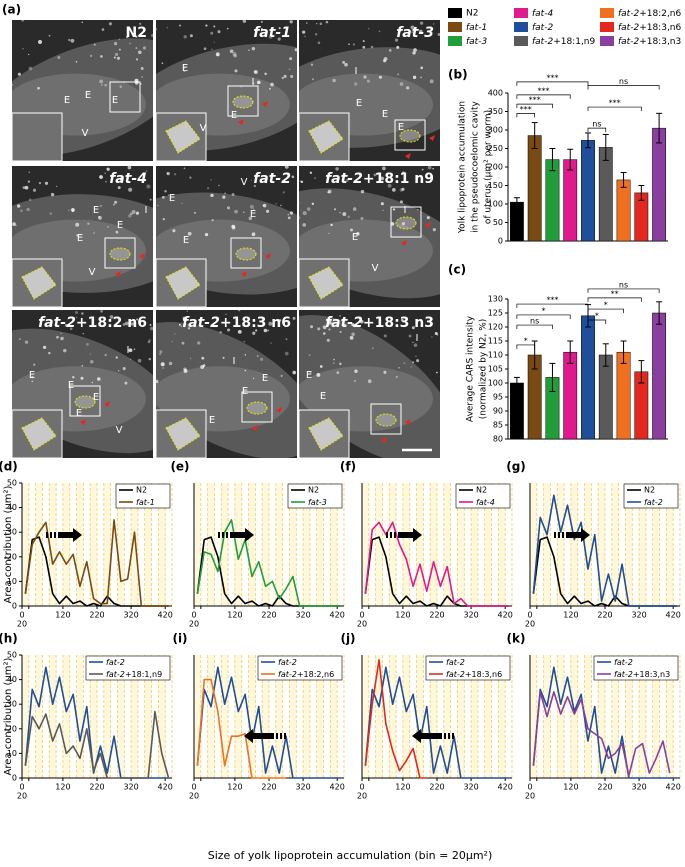 The width and height of the screenshot is (685, 867). Describe the element at coordinates (651, 674) in the screenshot. I see `text-part: +18:3,n3` at that location.